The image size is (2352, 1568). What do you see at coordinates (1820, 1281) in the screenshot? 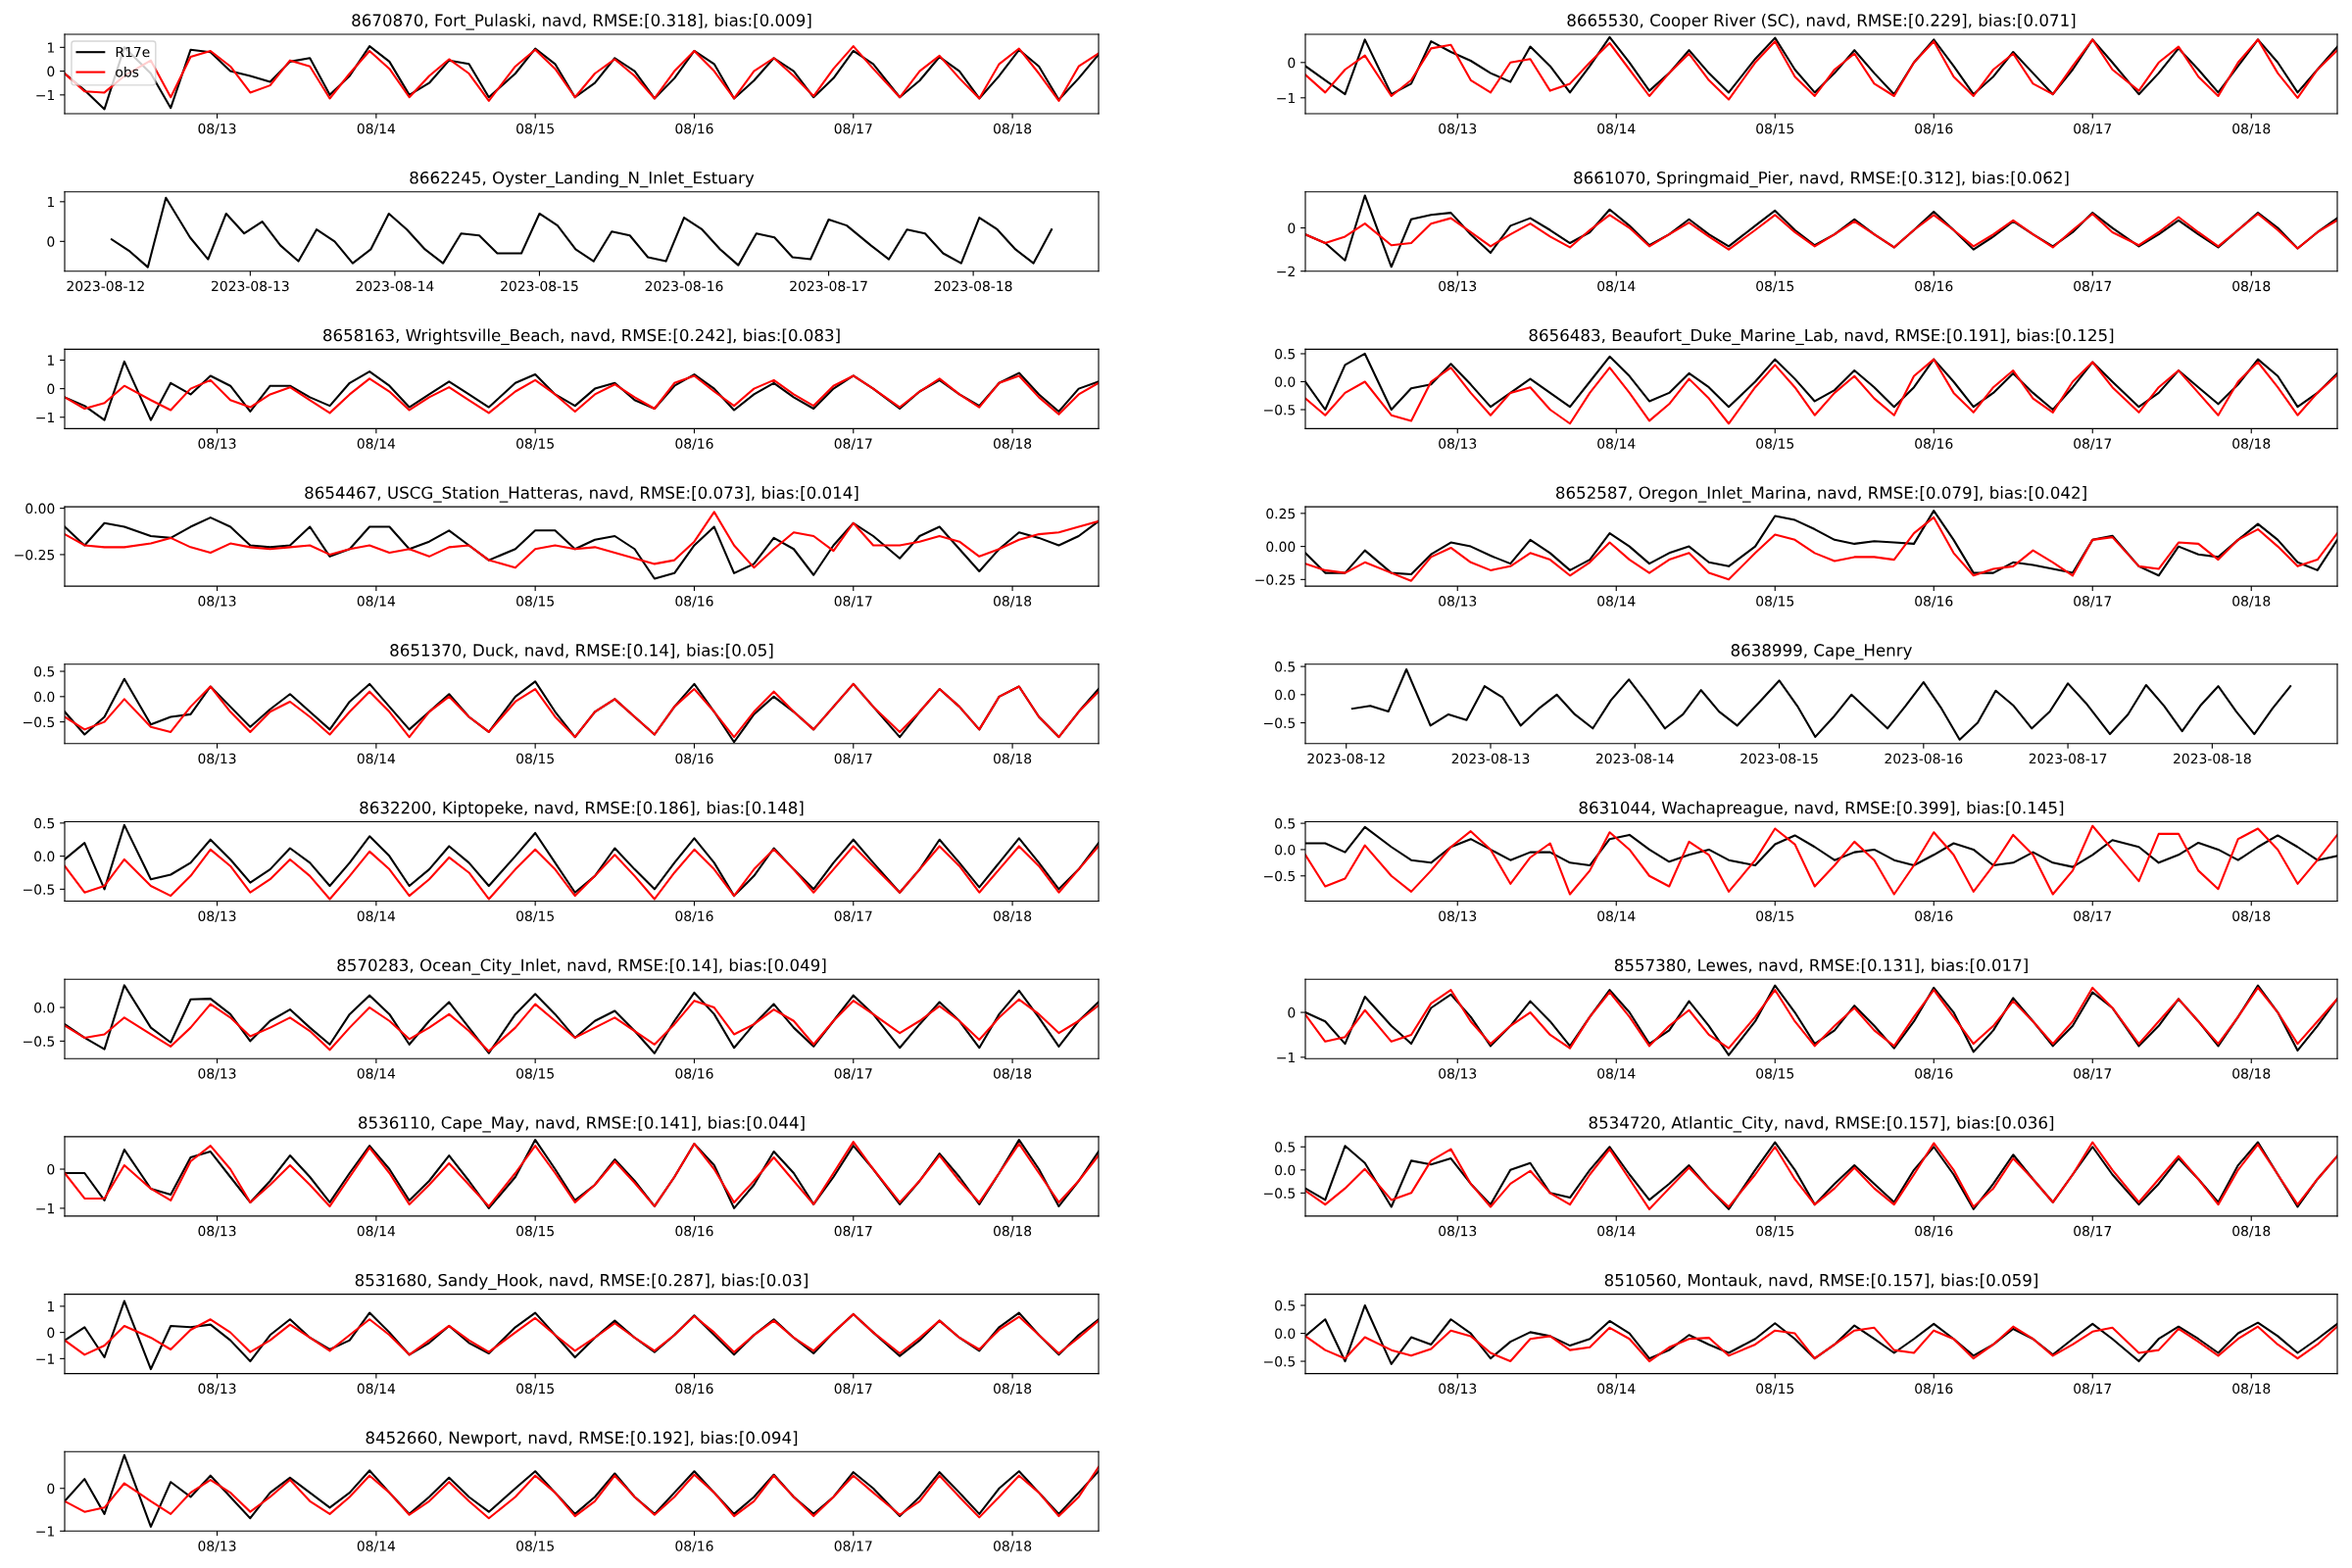
I see `chart-title: 8510560, Montauk, navd, RMSE:[0.157], bias:[0.059]` at bounding box center [1820, 1281].